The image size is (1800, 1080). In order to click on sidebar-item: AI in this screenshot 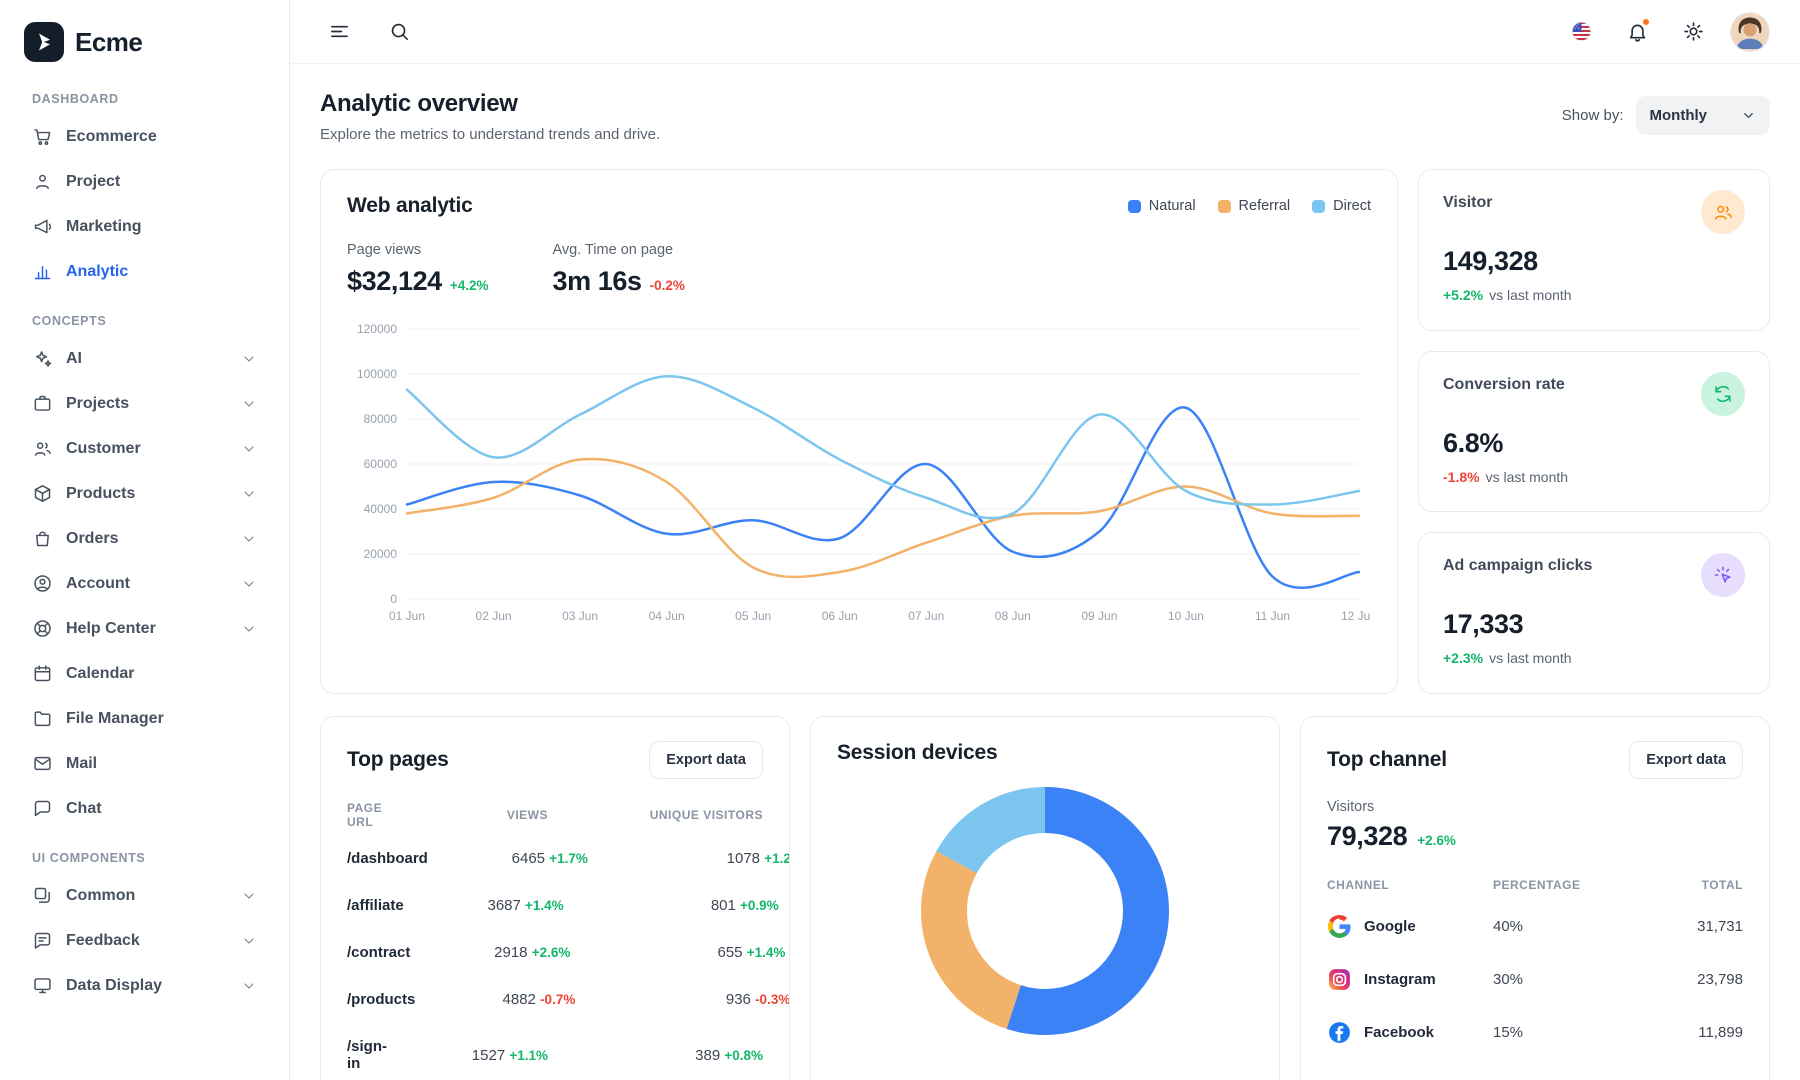, I will do `click(144, 358)`.